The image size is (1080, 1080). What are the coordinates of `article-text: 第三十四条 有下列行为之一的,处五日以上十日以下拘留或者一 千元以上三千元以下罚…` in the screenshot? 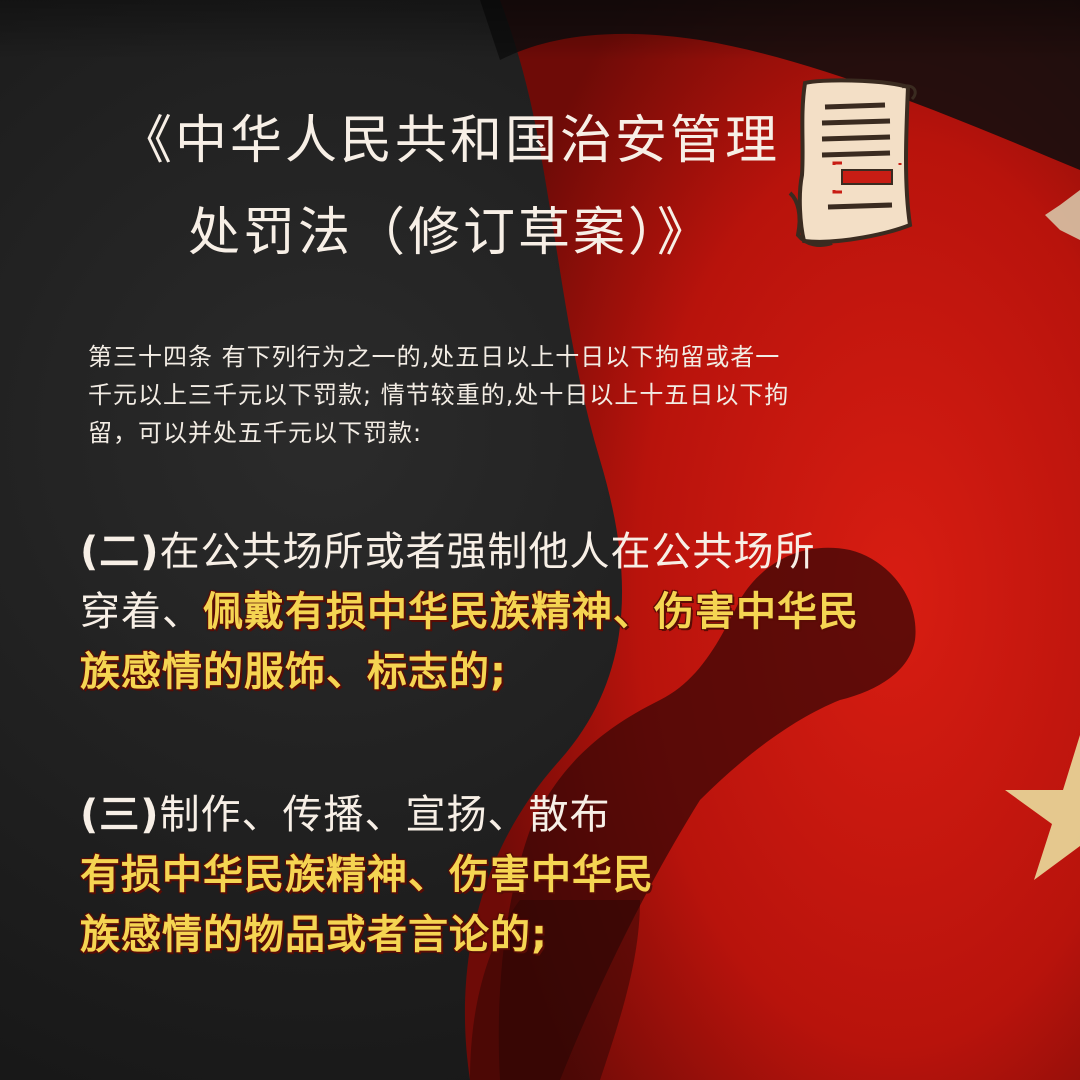 It's located at (523, 395).